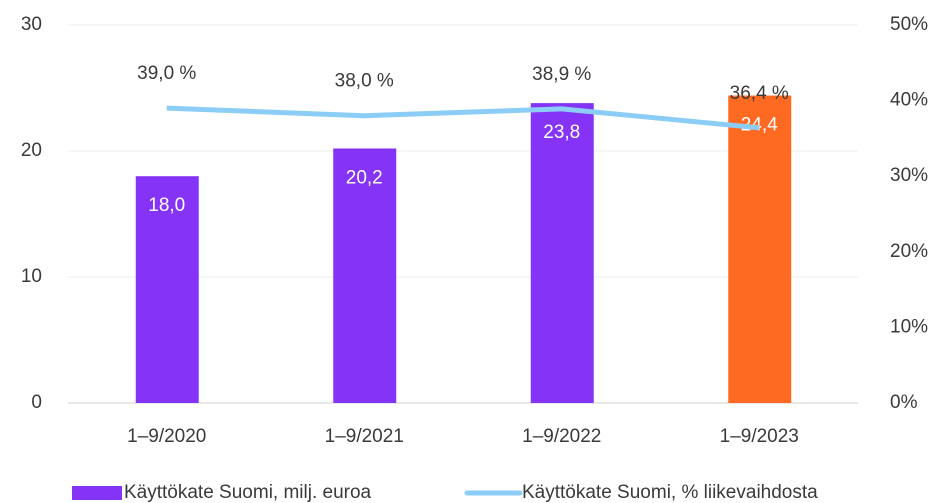 This screenshot has width=949, height=503. Describe the element at coordinates (670, 492) in the screenshot. I see `legend-label: Käyttökate Suomi, % liikevaihdosta` at that location.